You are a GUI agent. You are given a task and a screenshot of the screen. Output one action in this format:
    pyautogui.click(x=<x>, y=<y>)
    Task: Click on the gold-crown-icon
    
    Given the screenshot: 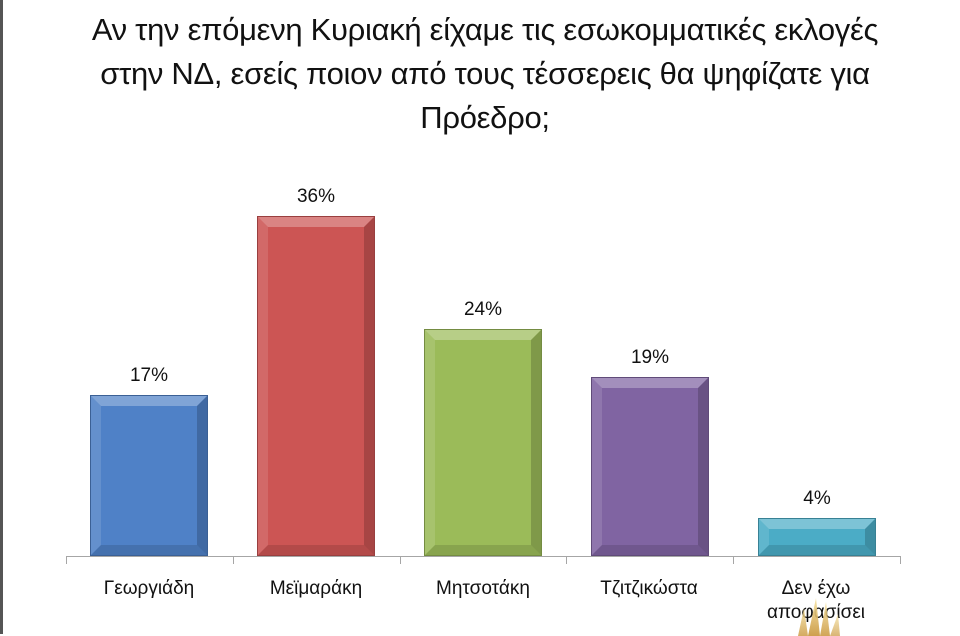 What is the action you would take?
    pyautogui.click(x=819, y=617)
    